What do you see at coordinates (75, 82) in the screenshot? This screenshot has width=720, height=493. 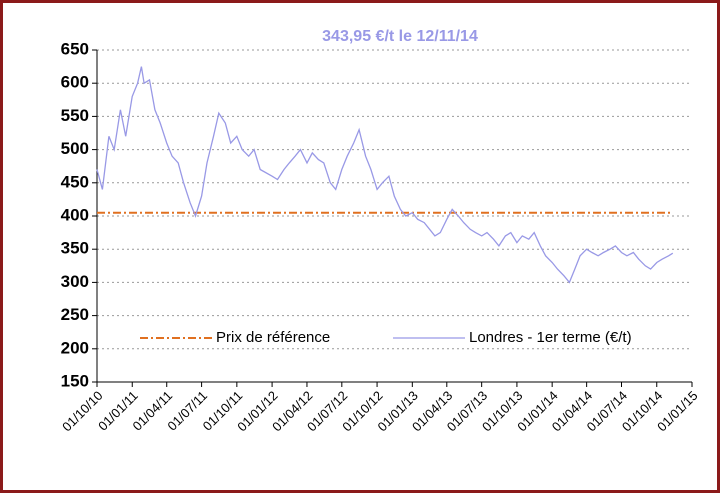 I see `y-tick-label: 600` at bounding box center [75, 82].